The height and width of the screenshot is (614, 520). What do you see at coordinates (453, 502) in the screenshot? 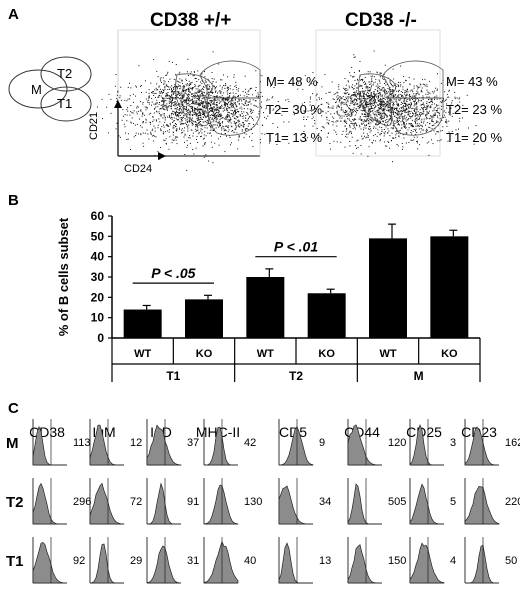
I see `histogram-mfi-value: 5` at bounding box center [453, 502].